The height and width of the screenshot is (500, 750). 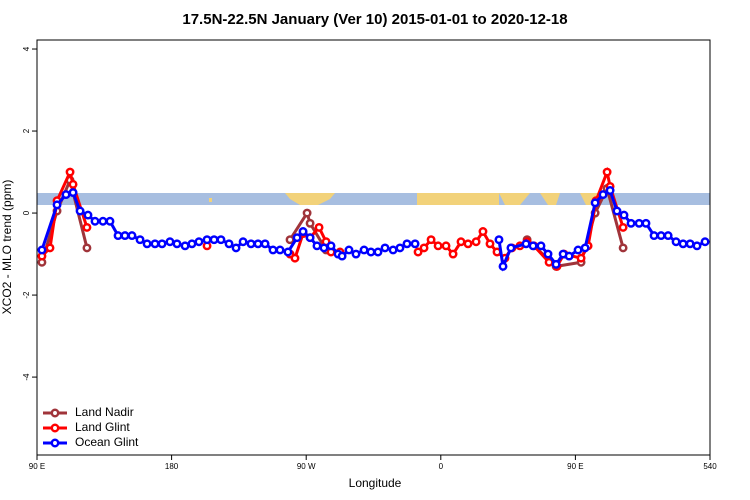 I want to click on y-tick-label: -4, so click(x=26, y=377).